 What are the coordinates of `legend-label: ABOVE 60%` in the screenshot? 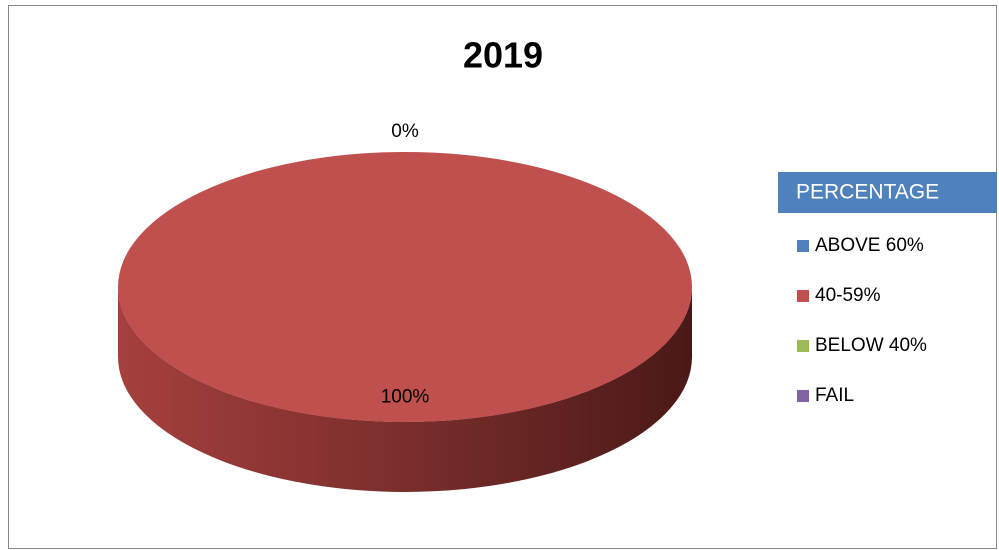 It's located at (869, 245).